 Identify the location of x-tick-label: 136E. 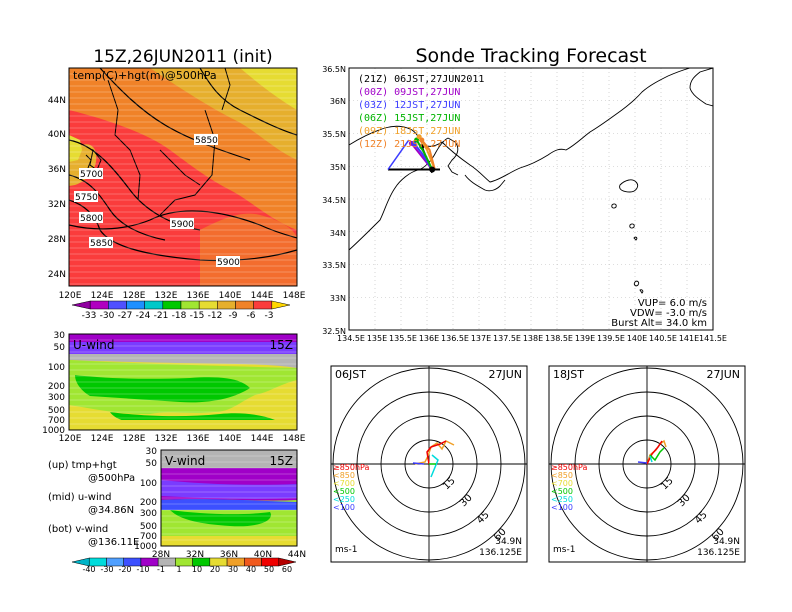
(198, 439).